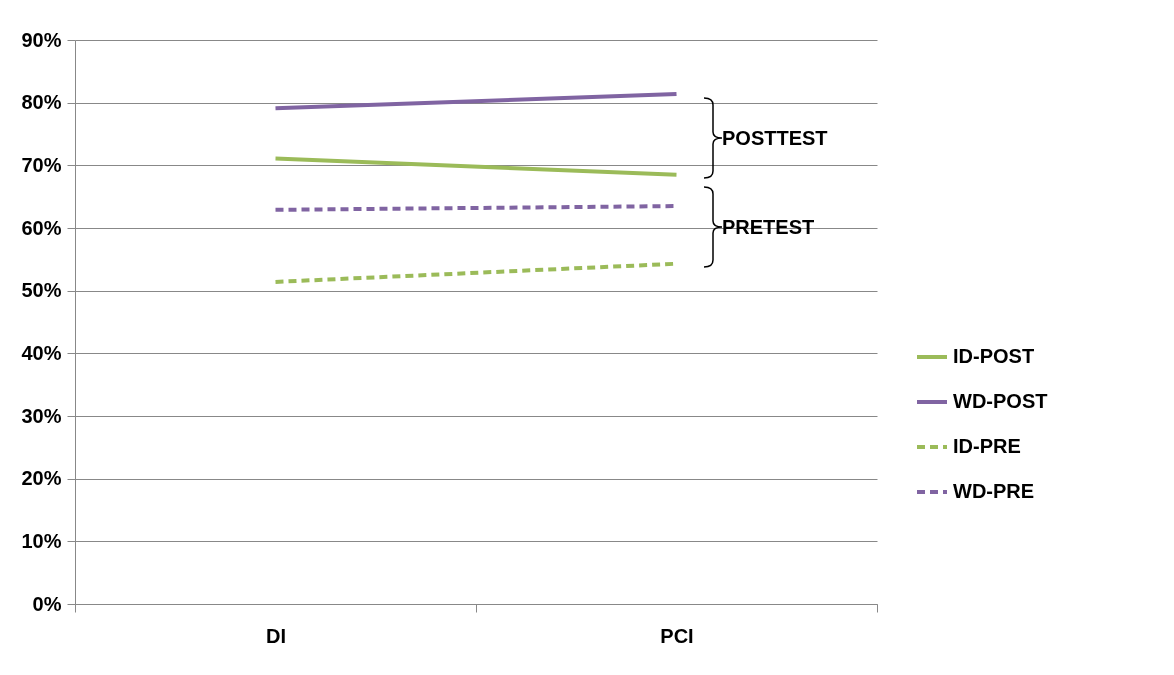 This screenshot has width=1174, height=675. Describe the element at coordinates (41, 352) in the screenshot. I see `y-tick-label: 40%` at that location.